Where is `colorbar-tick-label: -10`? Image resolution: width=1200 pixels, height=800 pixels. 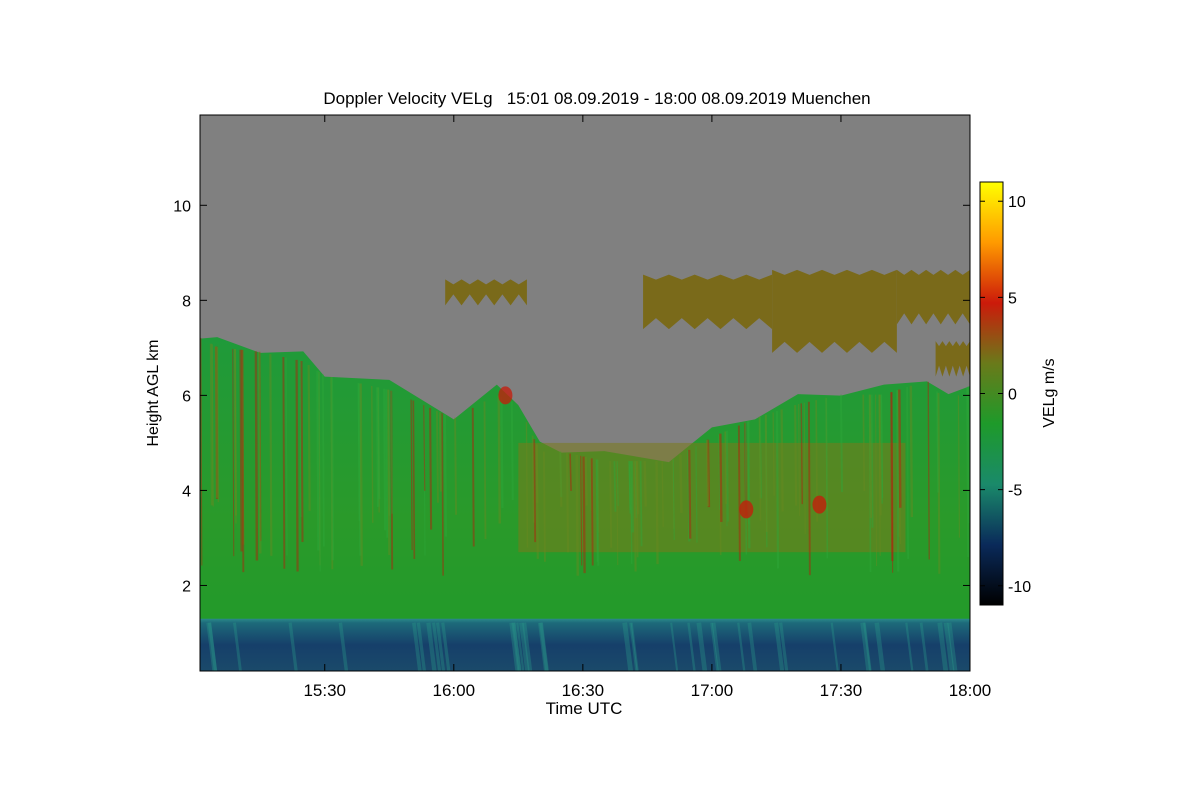 colorbar-tick-label: -10 is located at coordinates (1019, 587).